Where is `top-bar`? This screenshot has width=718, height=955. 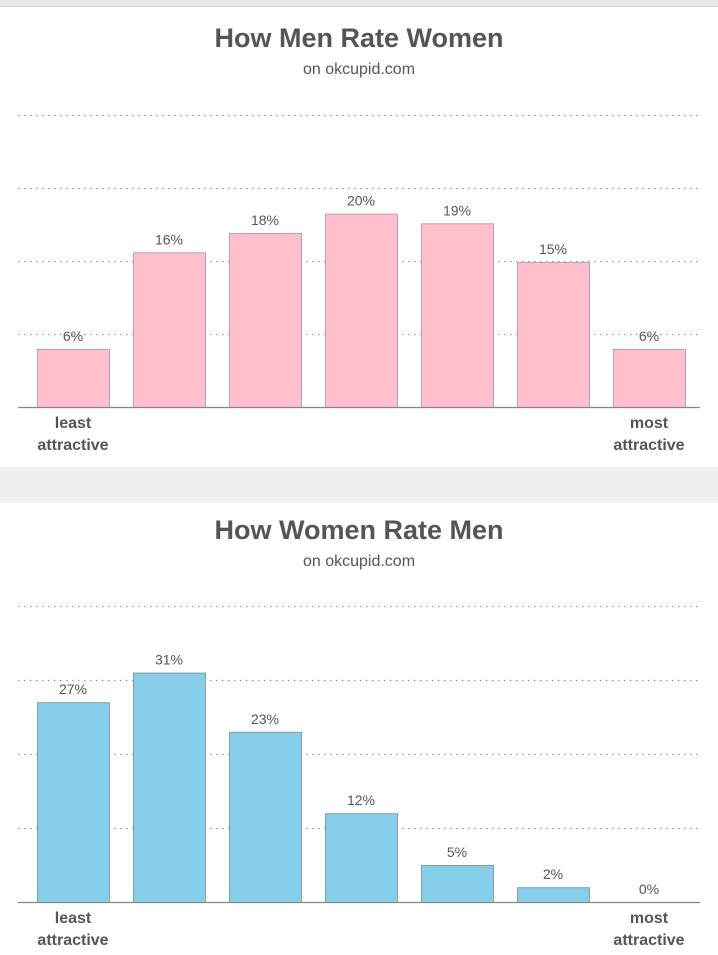
top-bar is located at coordinates (359, 3).